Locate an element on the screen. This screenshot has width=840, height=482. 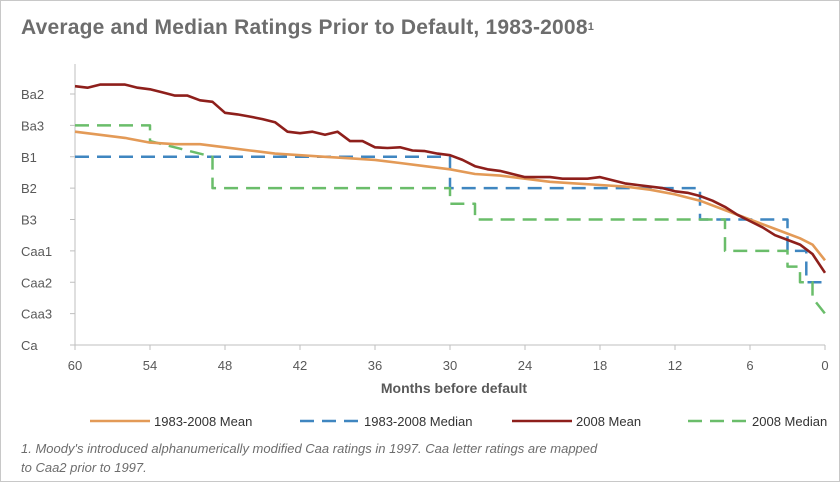
footnote-line-2: to Caa2 prior to 1997. is located at coordinates (84, 467).